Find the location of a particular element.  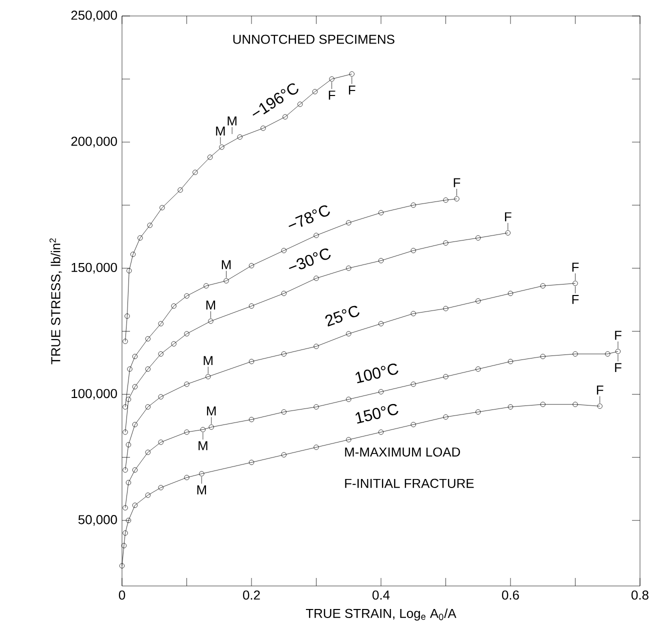

x-axis-title: TRUE STRAIN, Log$_{e}$ A$_{0}$/A is located at coordinates (381, 614).